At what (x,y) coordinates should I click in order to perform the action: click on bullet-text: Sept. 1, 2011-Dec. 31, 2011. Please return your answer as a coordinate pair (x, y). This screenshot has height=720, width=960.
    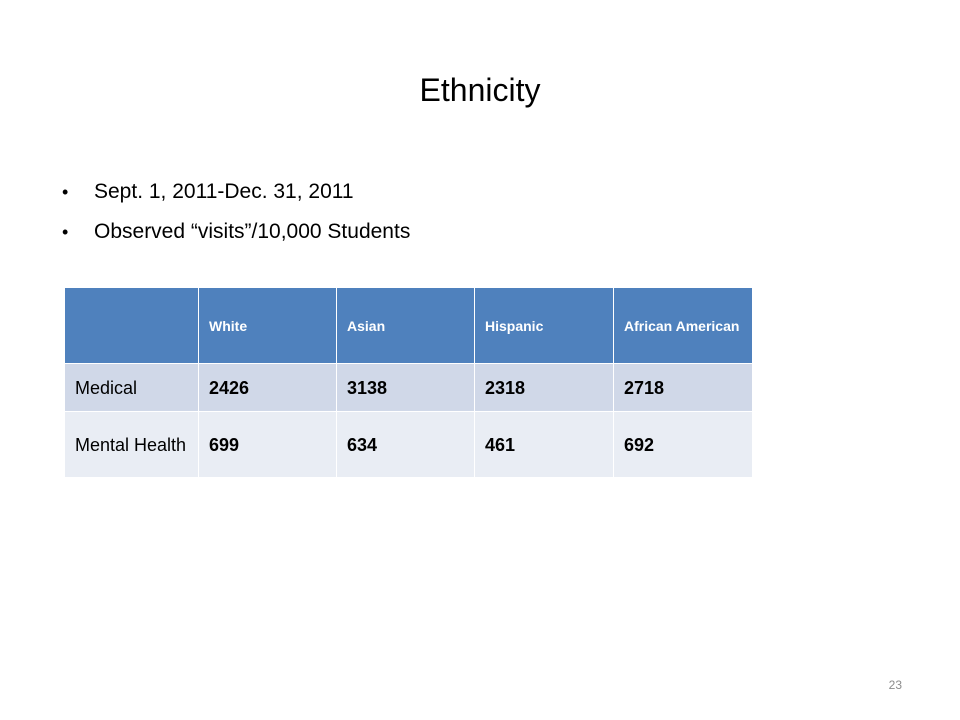
    Looking at the image, I should click on (224, 191).